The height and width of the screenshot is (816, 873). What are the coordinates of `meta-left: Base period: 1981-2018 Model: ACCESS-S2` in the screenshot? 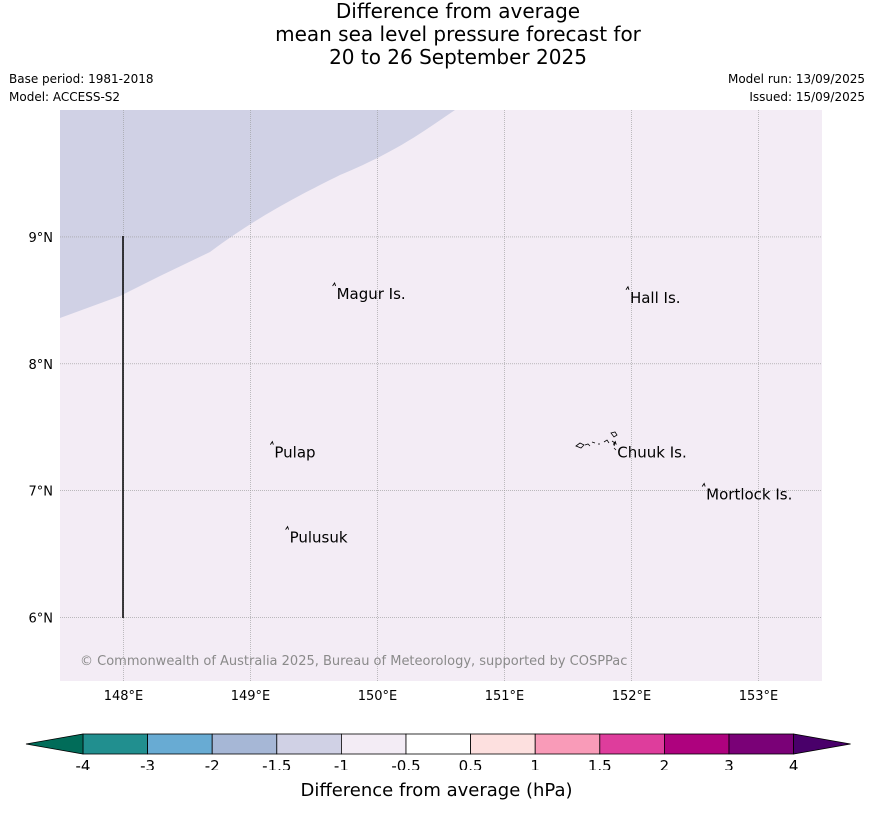 It's located at (81, 88).